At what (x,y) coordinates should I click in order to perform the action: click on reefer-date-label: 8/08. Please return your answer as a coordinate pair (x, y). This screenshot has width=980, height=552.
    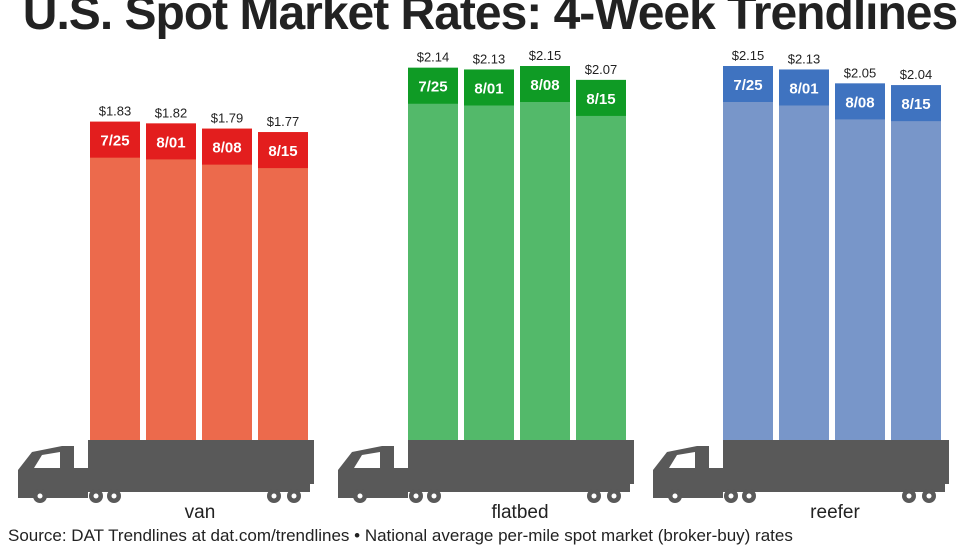
    Looking at the image, I should click on (859, 102).